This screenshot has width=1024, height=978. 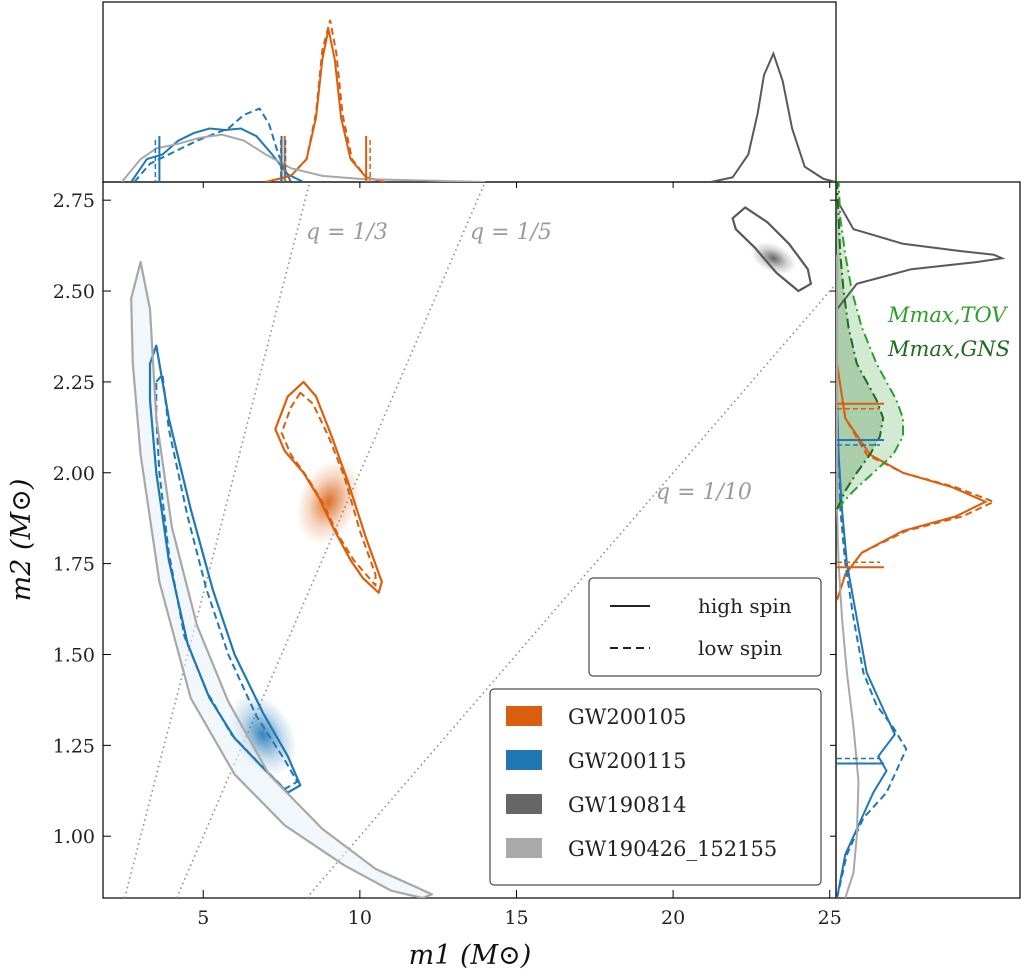 I want to click on density-peak-gw190814, so click(x=773, y=258).